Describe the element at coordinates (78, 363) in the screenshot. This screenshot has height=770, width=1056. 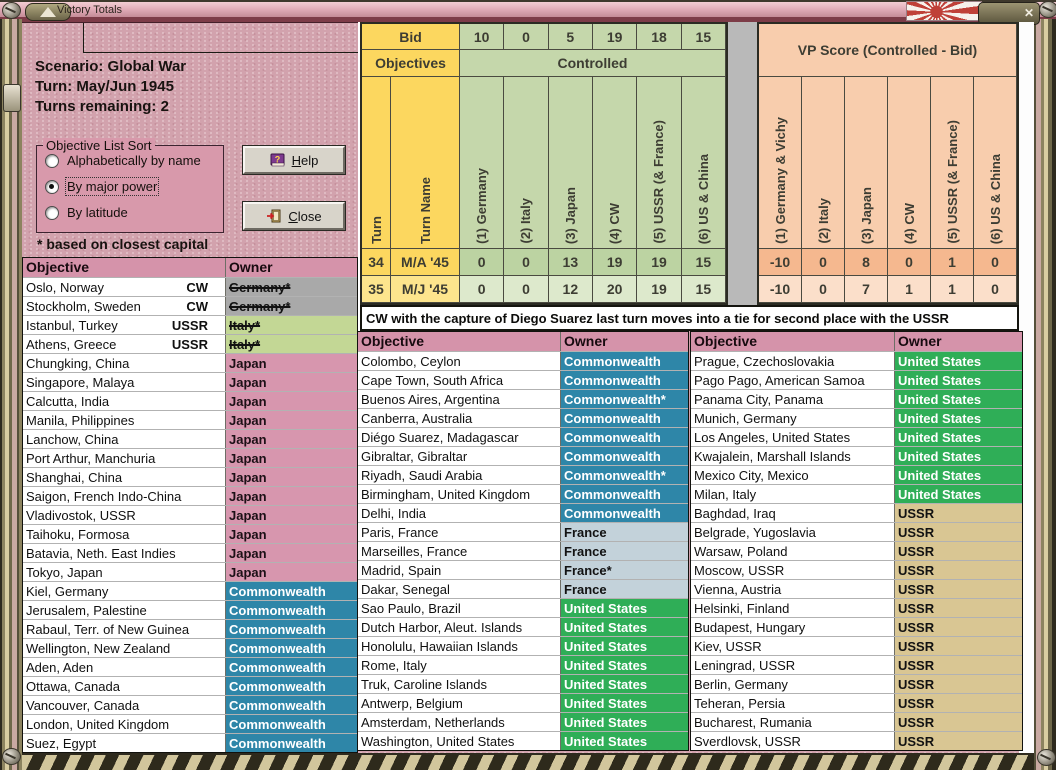
I see `objective-name: Chungking, China` at that location.